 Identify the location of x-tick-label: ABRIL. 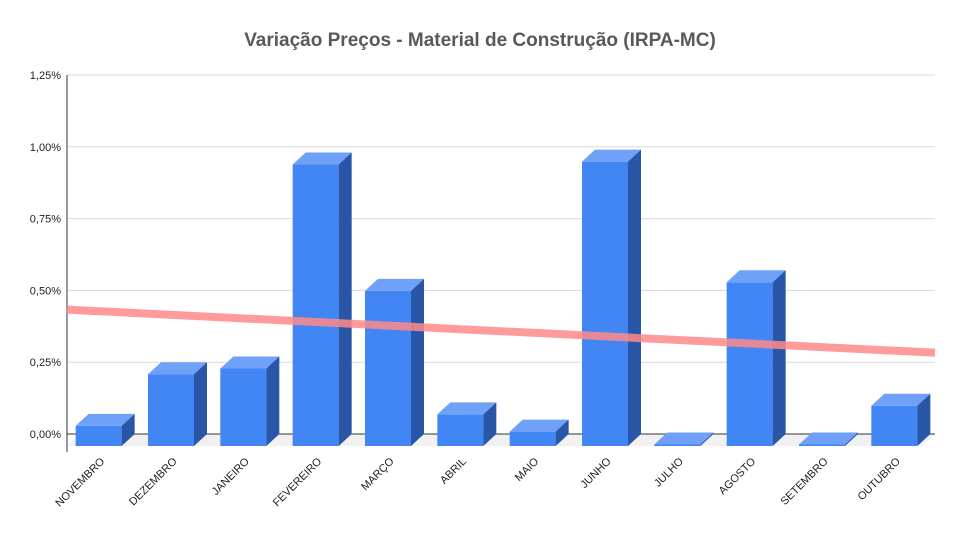
(453, 471).